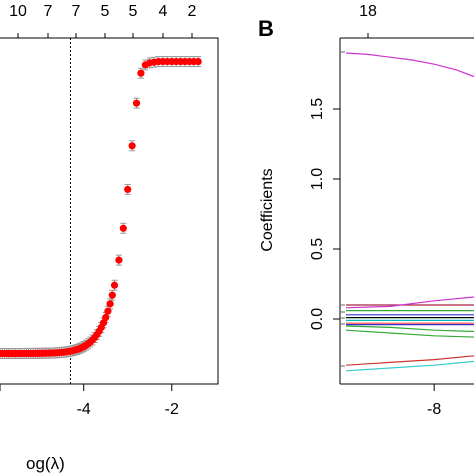 Image resolution: width=474 pixels, height=474 pixels. Describe the element at coordinates (317, 109) in the screenshot. I see `y-tick-label: 1.5` at that location.